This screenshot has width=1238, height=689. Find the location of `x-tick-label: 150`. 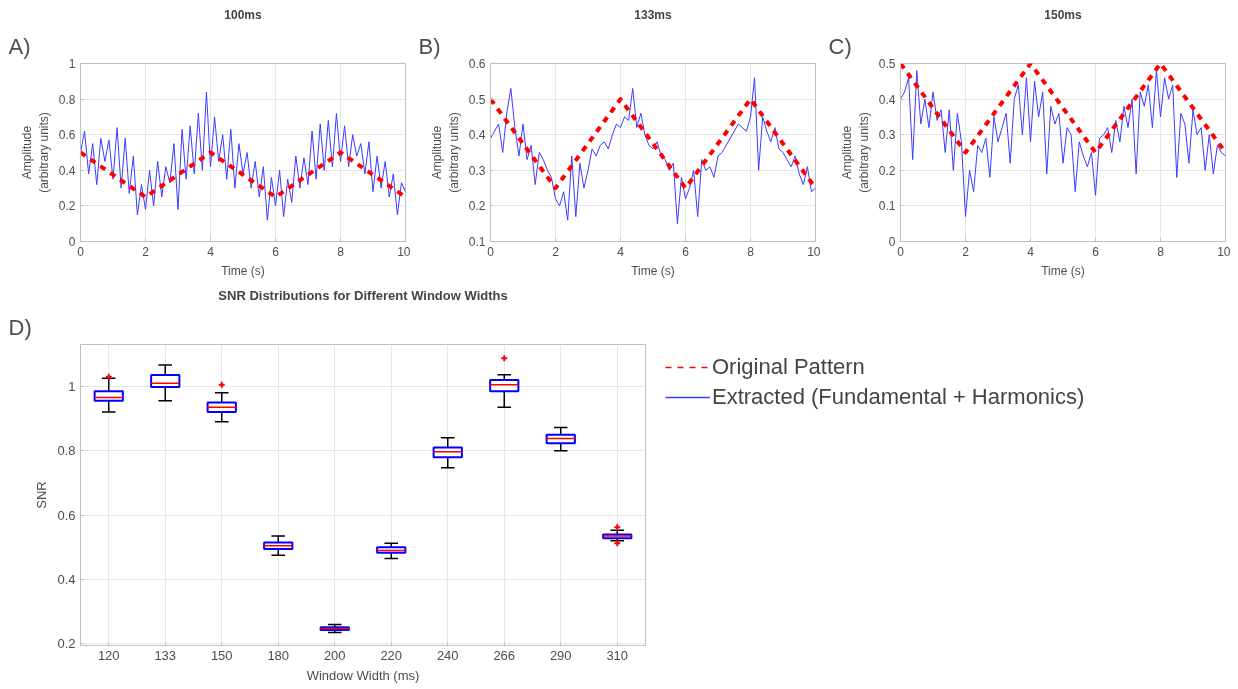

x-tick-label: 150 is located at coordinates (221, 655).